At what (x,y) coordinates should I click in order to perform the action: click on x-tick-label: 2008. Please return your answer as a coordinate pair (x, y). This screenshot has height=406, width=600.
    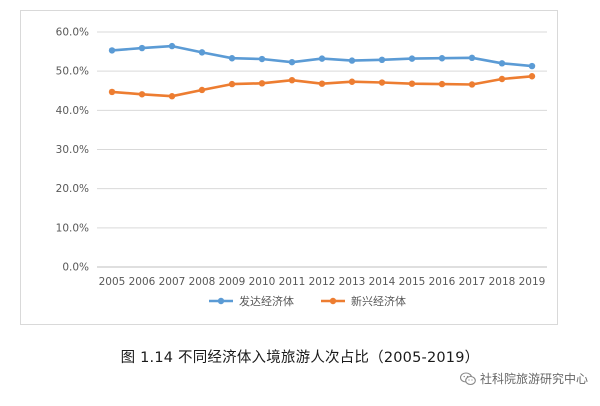
    Looking at the image, I should click on (202, 282).